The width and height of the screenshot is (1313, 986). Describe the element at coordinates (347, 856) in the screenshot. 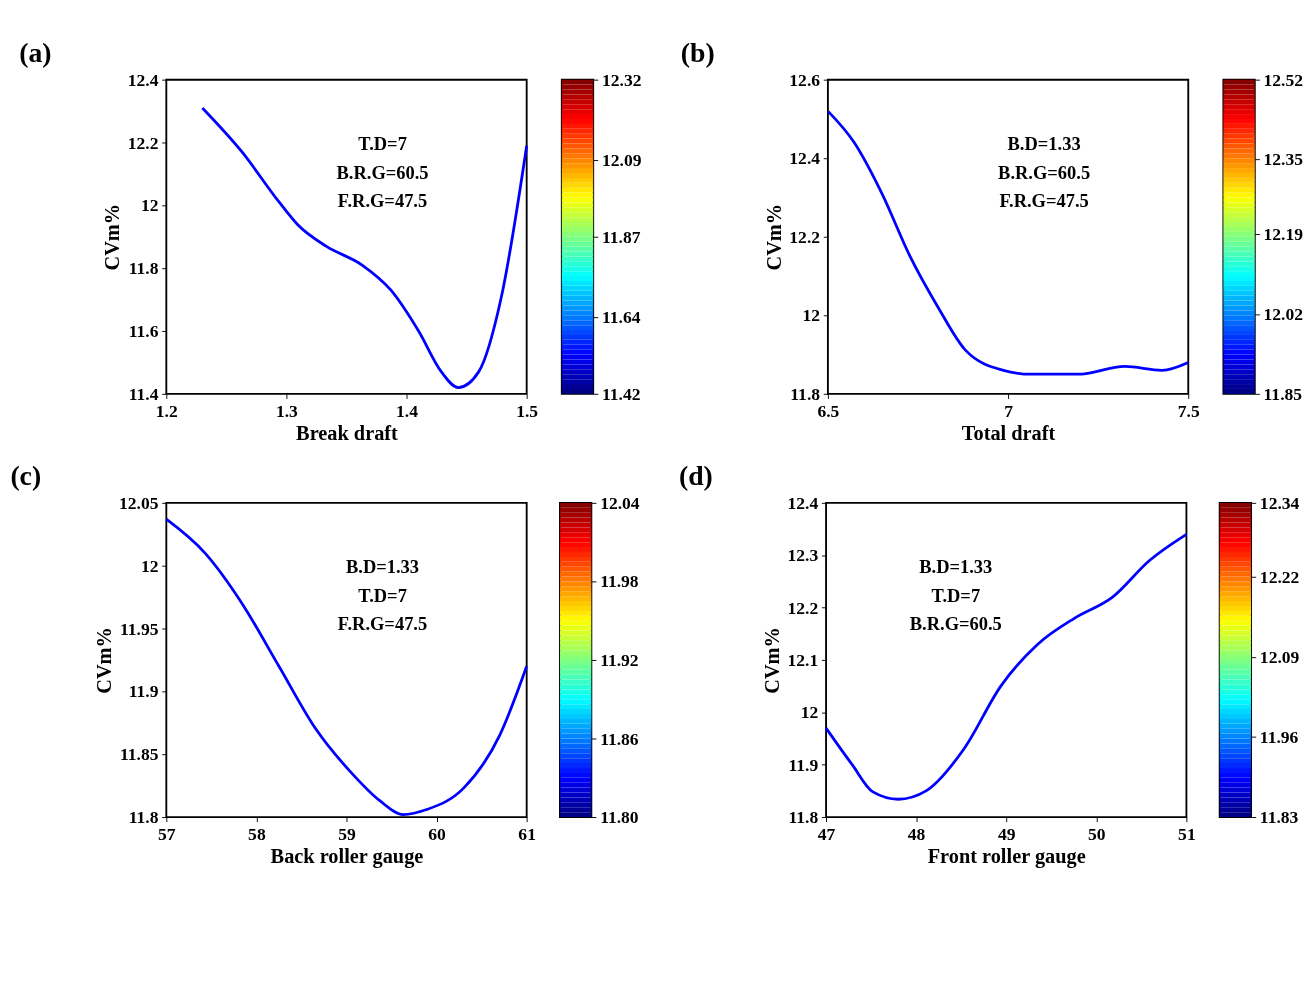

I see `x-axis-title: Back roller gauge` at that location.